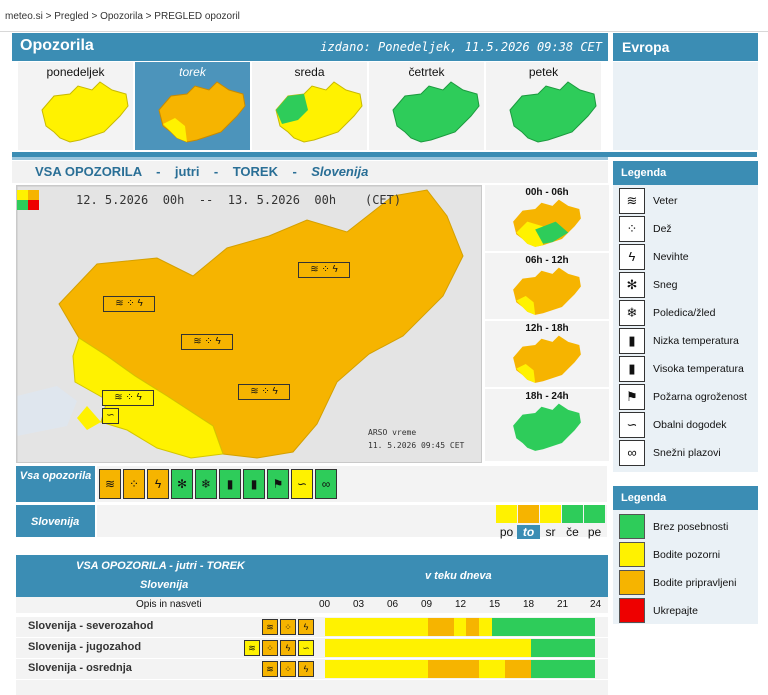  Describe the element at coordinates (671, 257) in the screenshot. I see `legend-label: Nevihte` at that location.